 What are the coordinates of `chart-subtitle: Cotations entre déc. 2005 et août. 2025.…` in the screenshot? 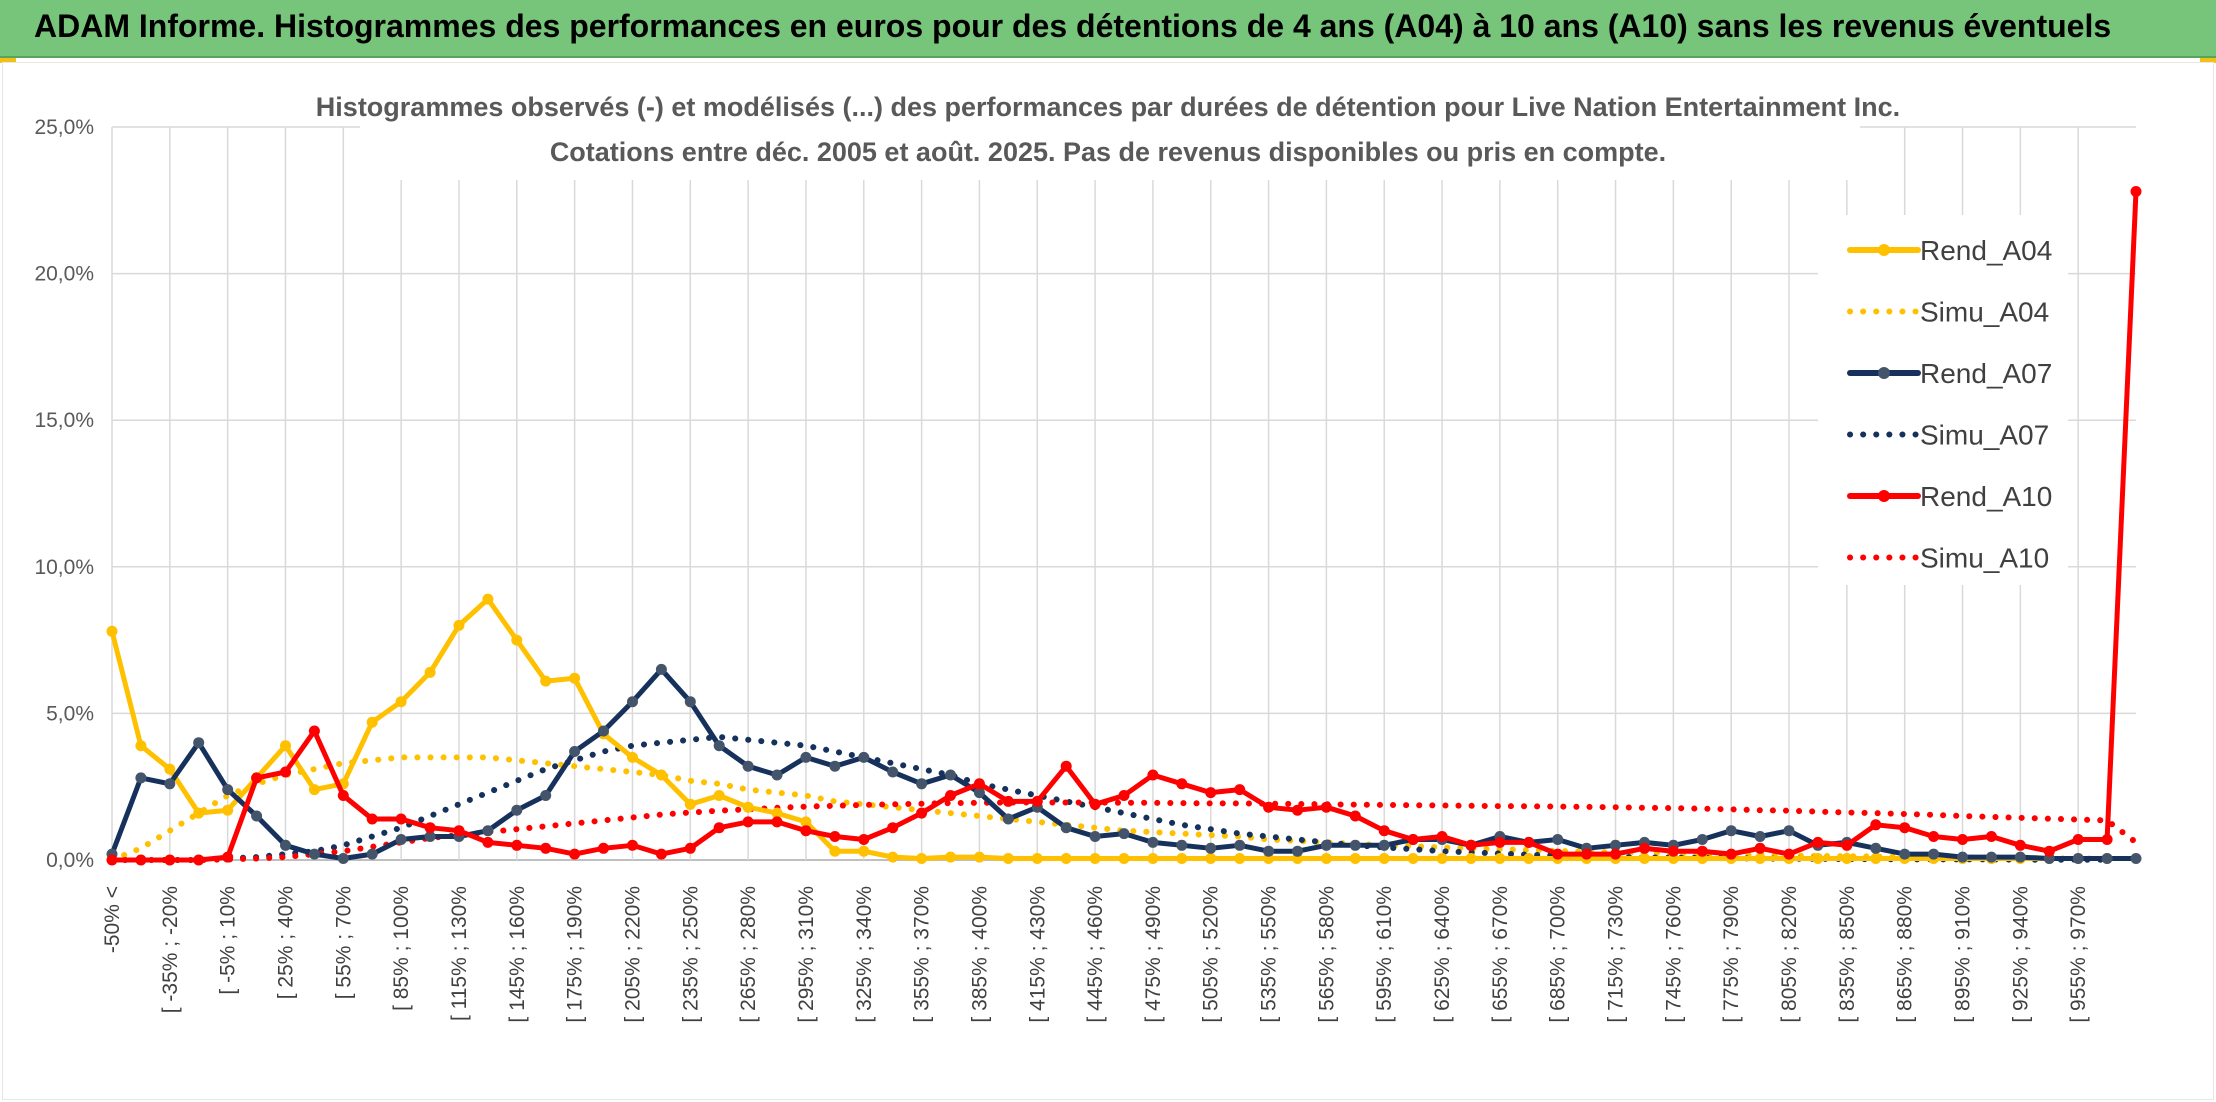 It's located at (1108, 152).